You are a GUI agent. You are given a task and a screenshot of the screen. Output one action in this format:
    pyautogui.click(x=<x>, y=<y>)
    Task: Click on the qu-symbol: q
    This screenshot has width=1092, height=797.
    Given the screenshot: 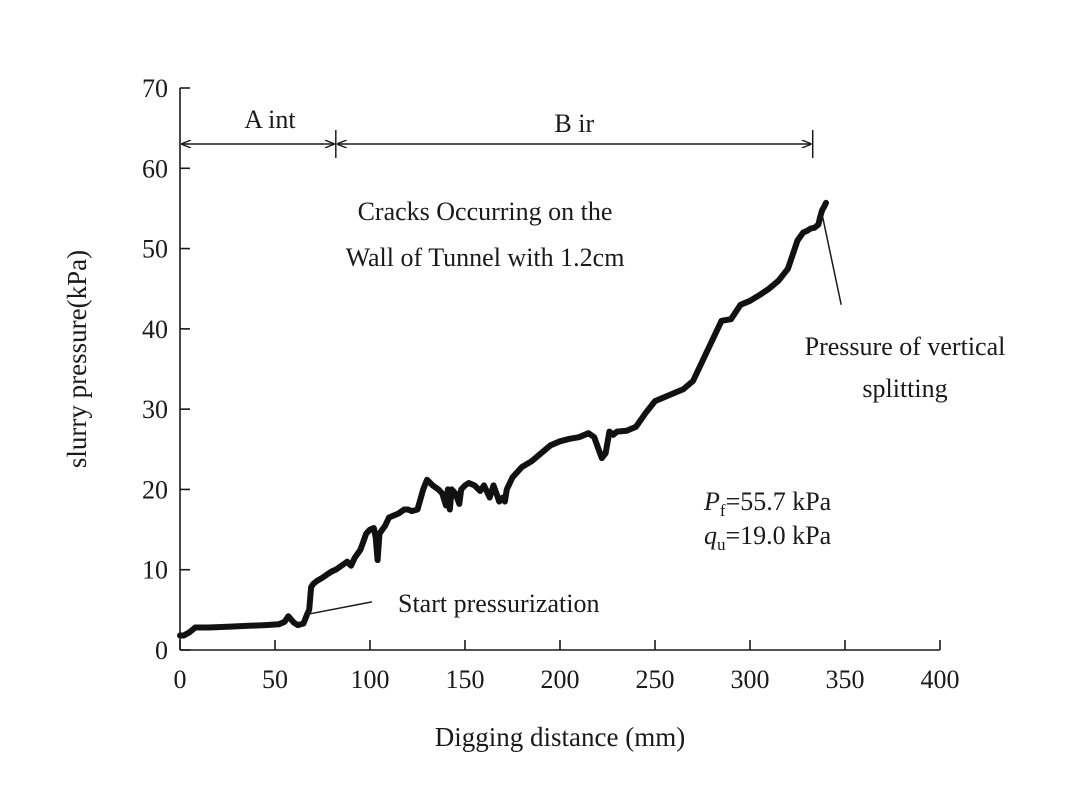 What is the action you would take?
    pyautogui.click(x=710, y=535)
    